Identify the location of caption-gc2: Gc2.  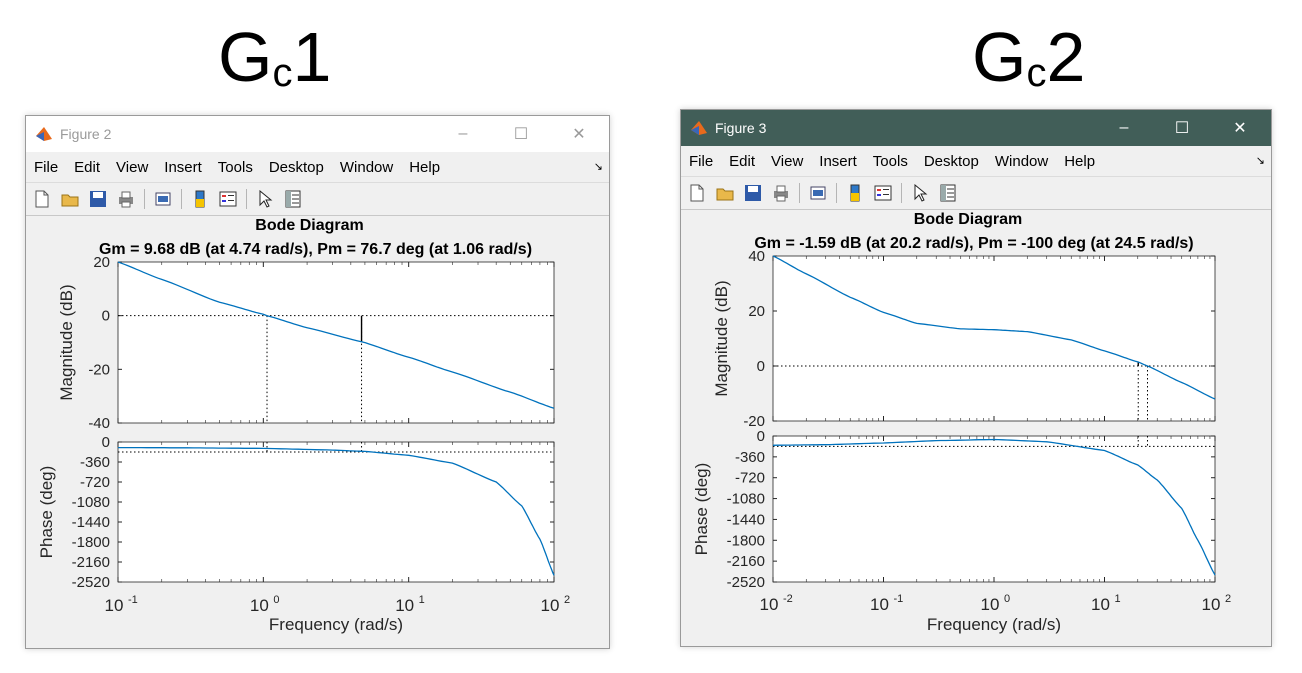
(1028, 57).